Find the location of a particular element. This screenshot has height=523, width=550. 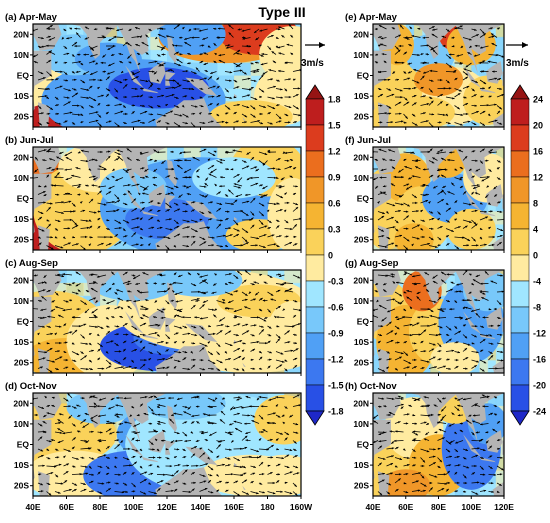

land-mass is located at coordinates (536, 87).